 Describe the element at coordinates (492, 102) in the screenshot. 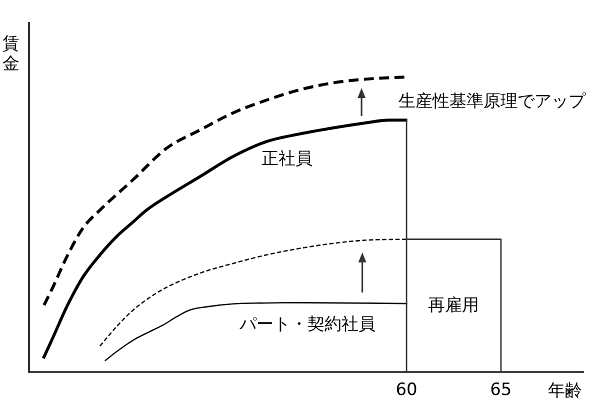

I see `annotation: 生産性基準原理でアップ` at that location.